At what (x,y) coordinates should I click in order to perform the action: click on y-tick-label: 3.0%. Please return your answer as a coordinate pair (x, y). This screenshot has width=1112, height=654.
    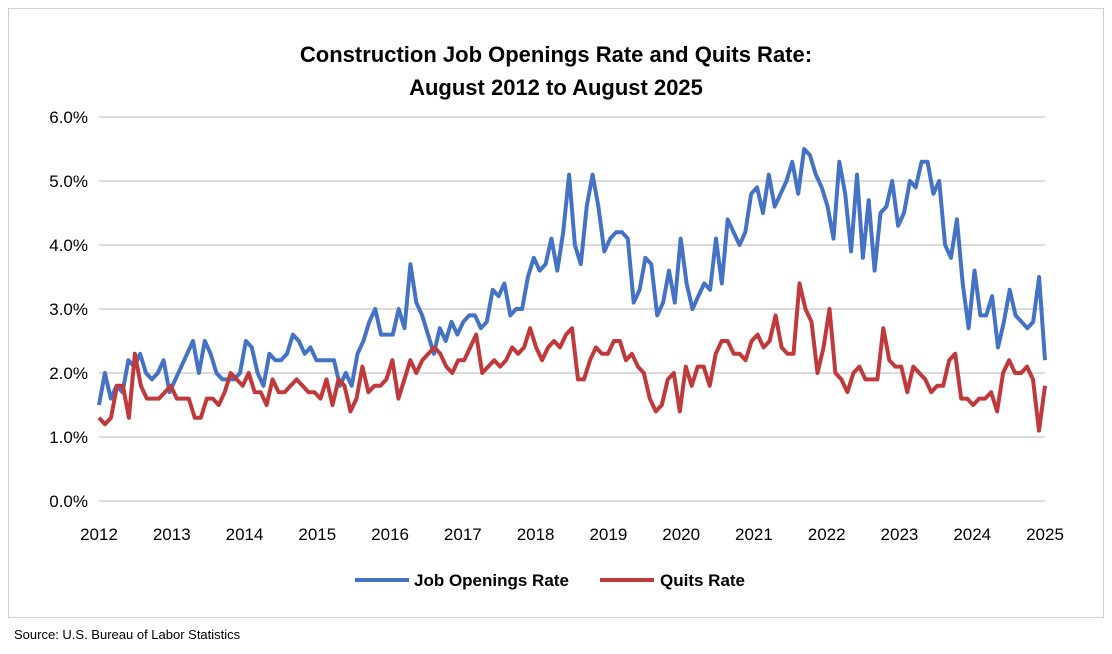
    Looking at the image, I should click on (68, 309).